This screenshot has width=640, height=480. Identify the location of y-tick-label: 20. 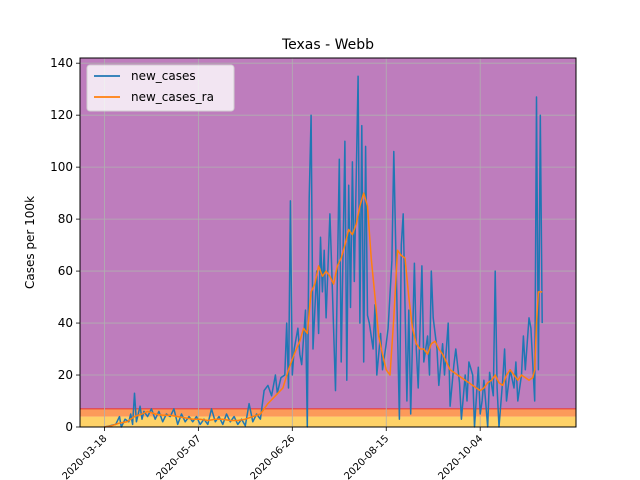
(65, 375).